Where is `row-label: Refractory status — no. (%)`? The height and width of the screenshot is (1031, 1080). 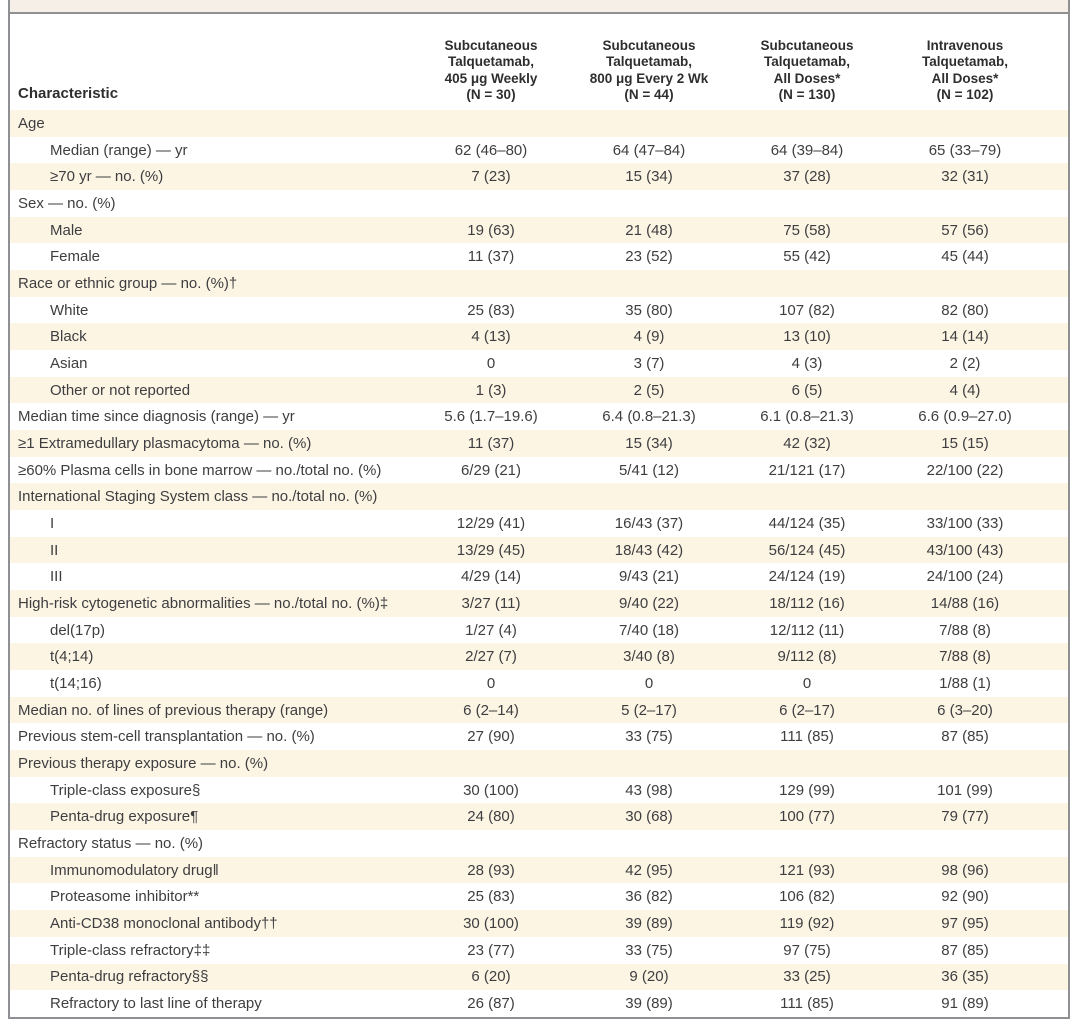 row-label: Refractory status — no. (%) is located at coordinates (111, 843).